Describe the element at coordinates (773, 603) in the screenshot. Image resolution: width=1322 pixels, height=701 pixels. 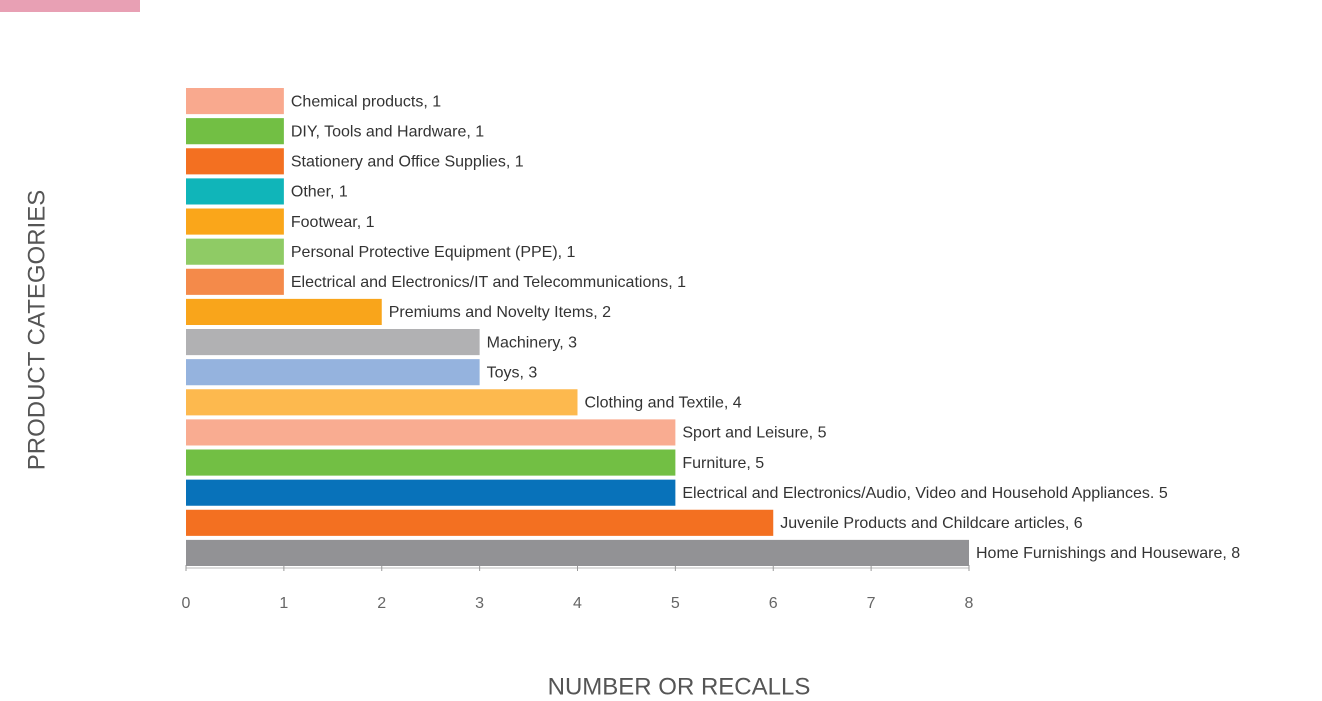
I see `x-tick-label: 6` at that location.